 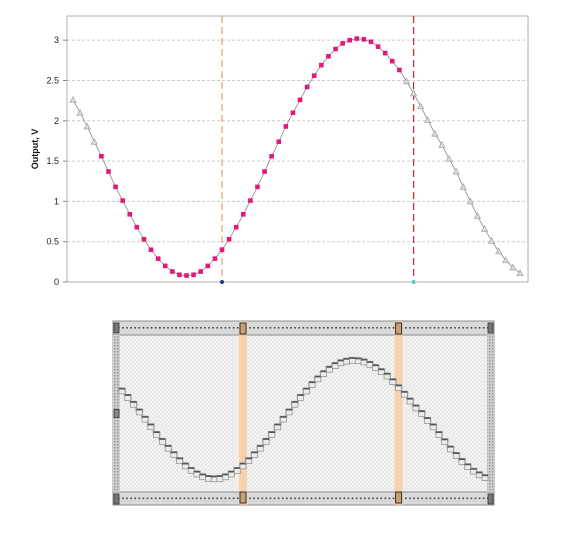 What do you see at coordinates (52, 161) in the screenshot?
I see `y-tick-label: 1.5` at bounding box center [52, 161].